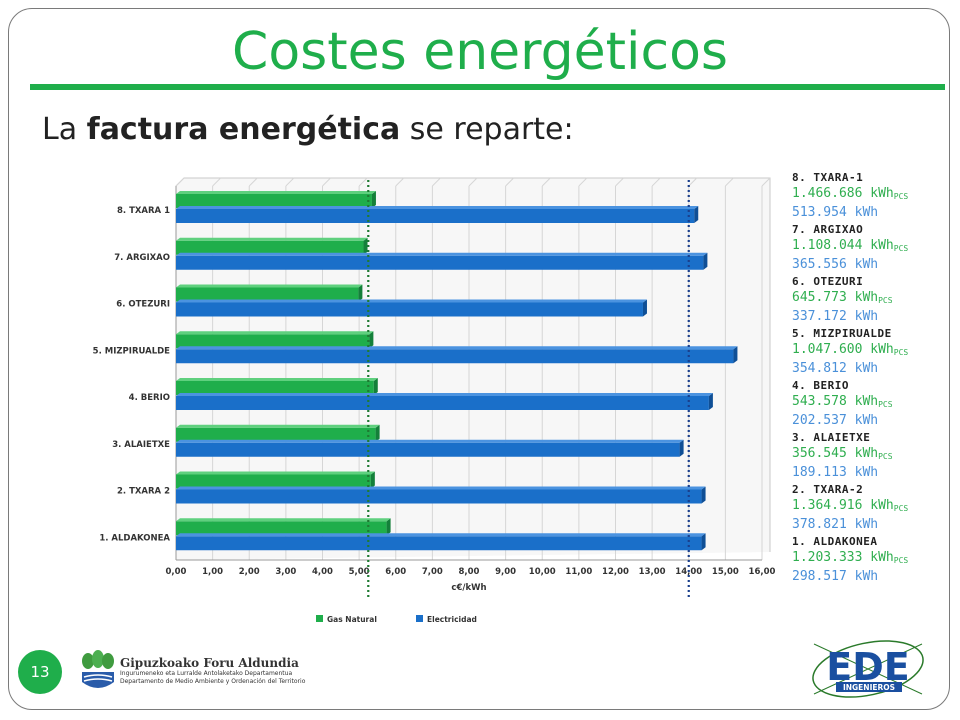  Describe the element at coordinates (505, 572) in the screenshot. I see `x-tick-label: 9,00` at that location.